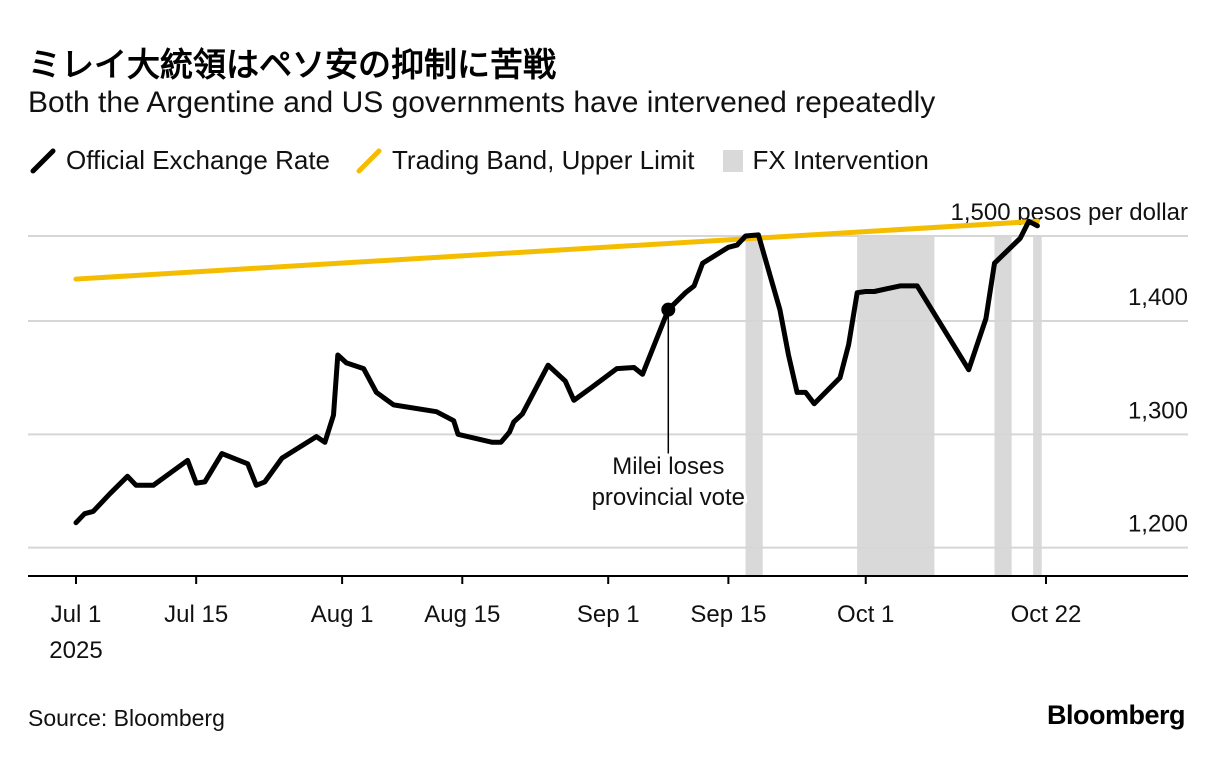 The height and width of the screenshot is (760, 1223). I want to click on x-tick-label-7: Oct 22, so click(1046, 614).